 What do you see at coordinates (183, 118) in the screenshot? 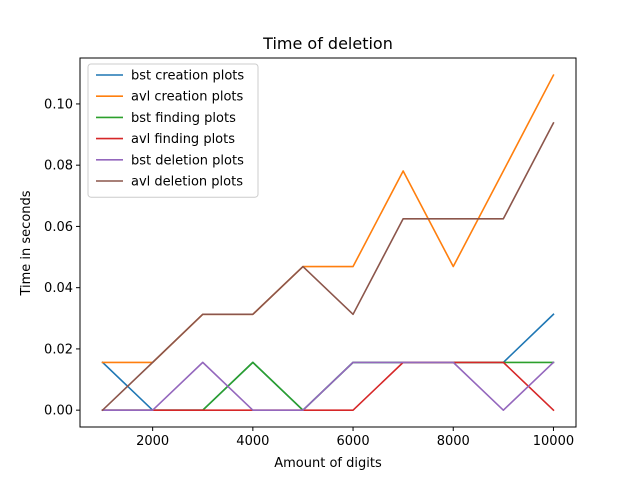
I see `legend-label: bst finding plots` at bounding box center [183, 118].